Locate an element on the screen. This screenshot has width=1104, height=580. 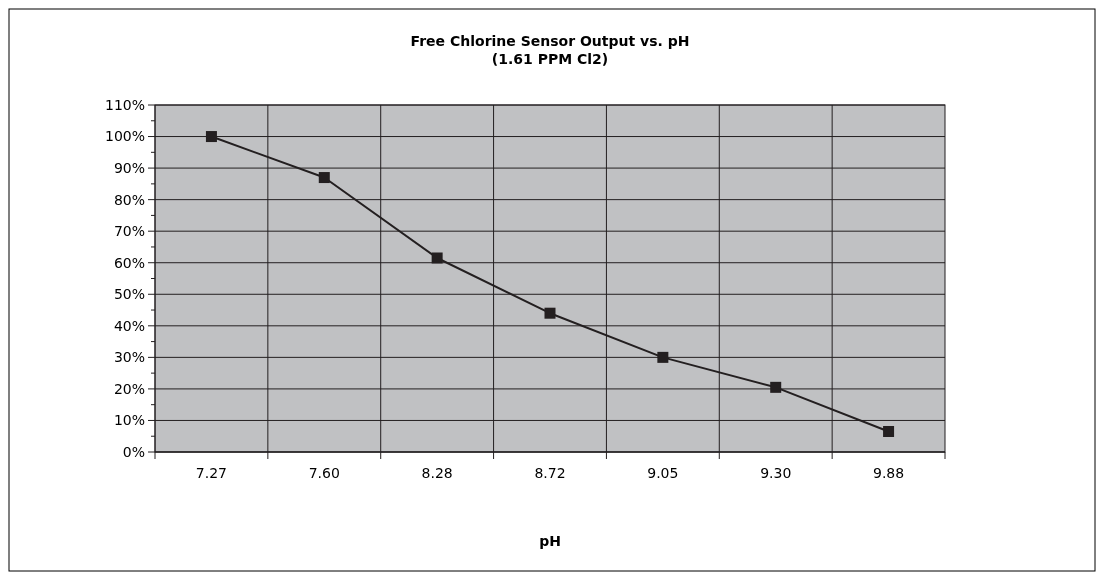
x-tick-label: 9.30 is located at coordinates (776, 473).